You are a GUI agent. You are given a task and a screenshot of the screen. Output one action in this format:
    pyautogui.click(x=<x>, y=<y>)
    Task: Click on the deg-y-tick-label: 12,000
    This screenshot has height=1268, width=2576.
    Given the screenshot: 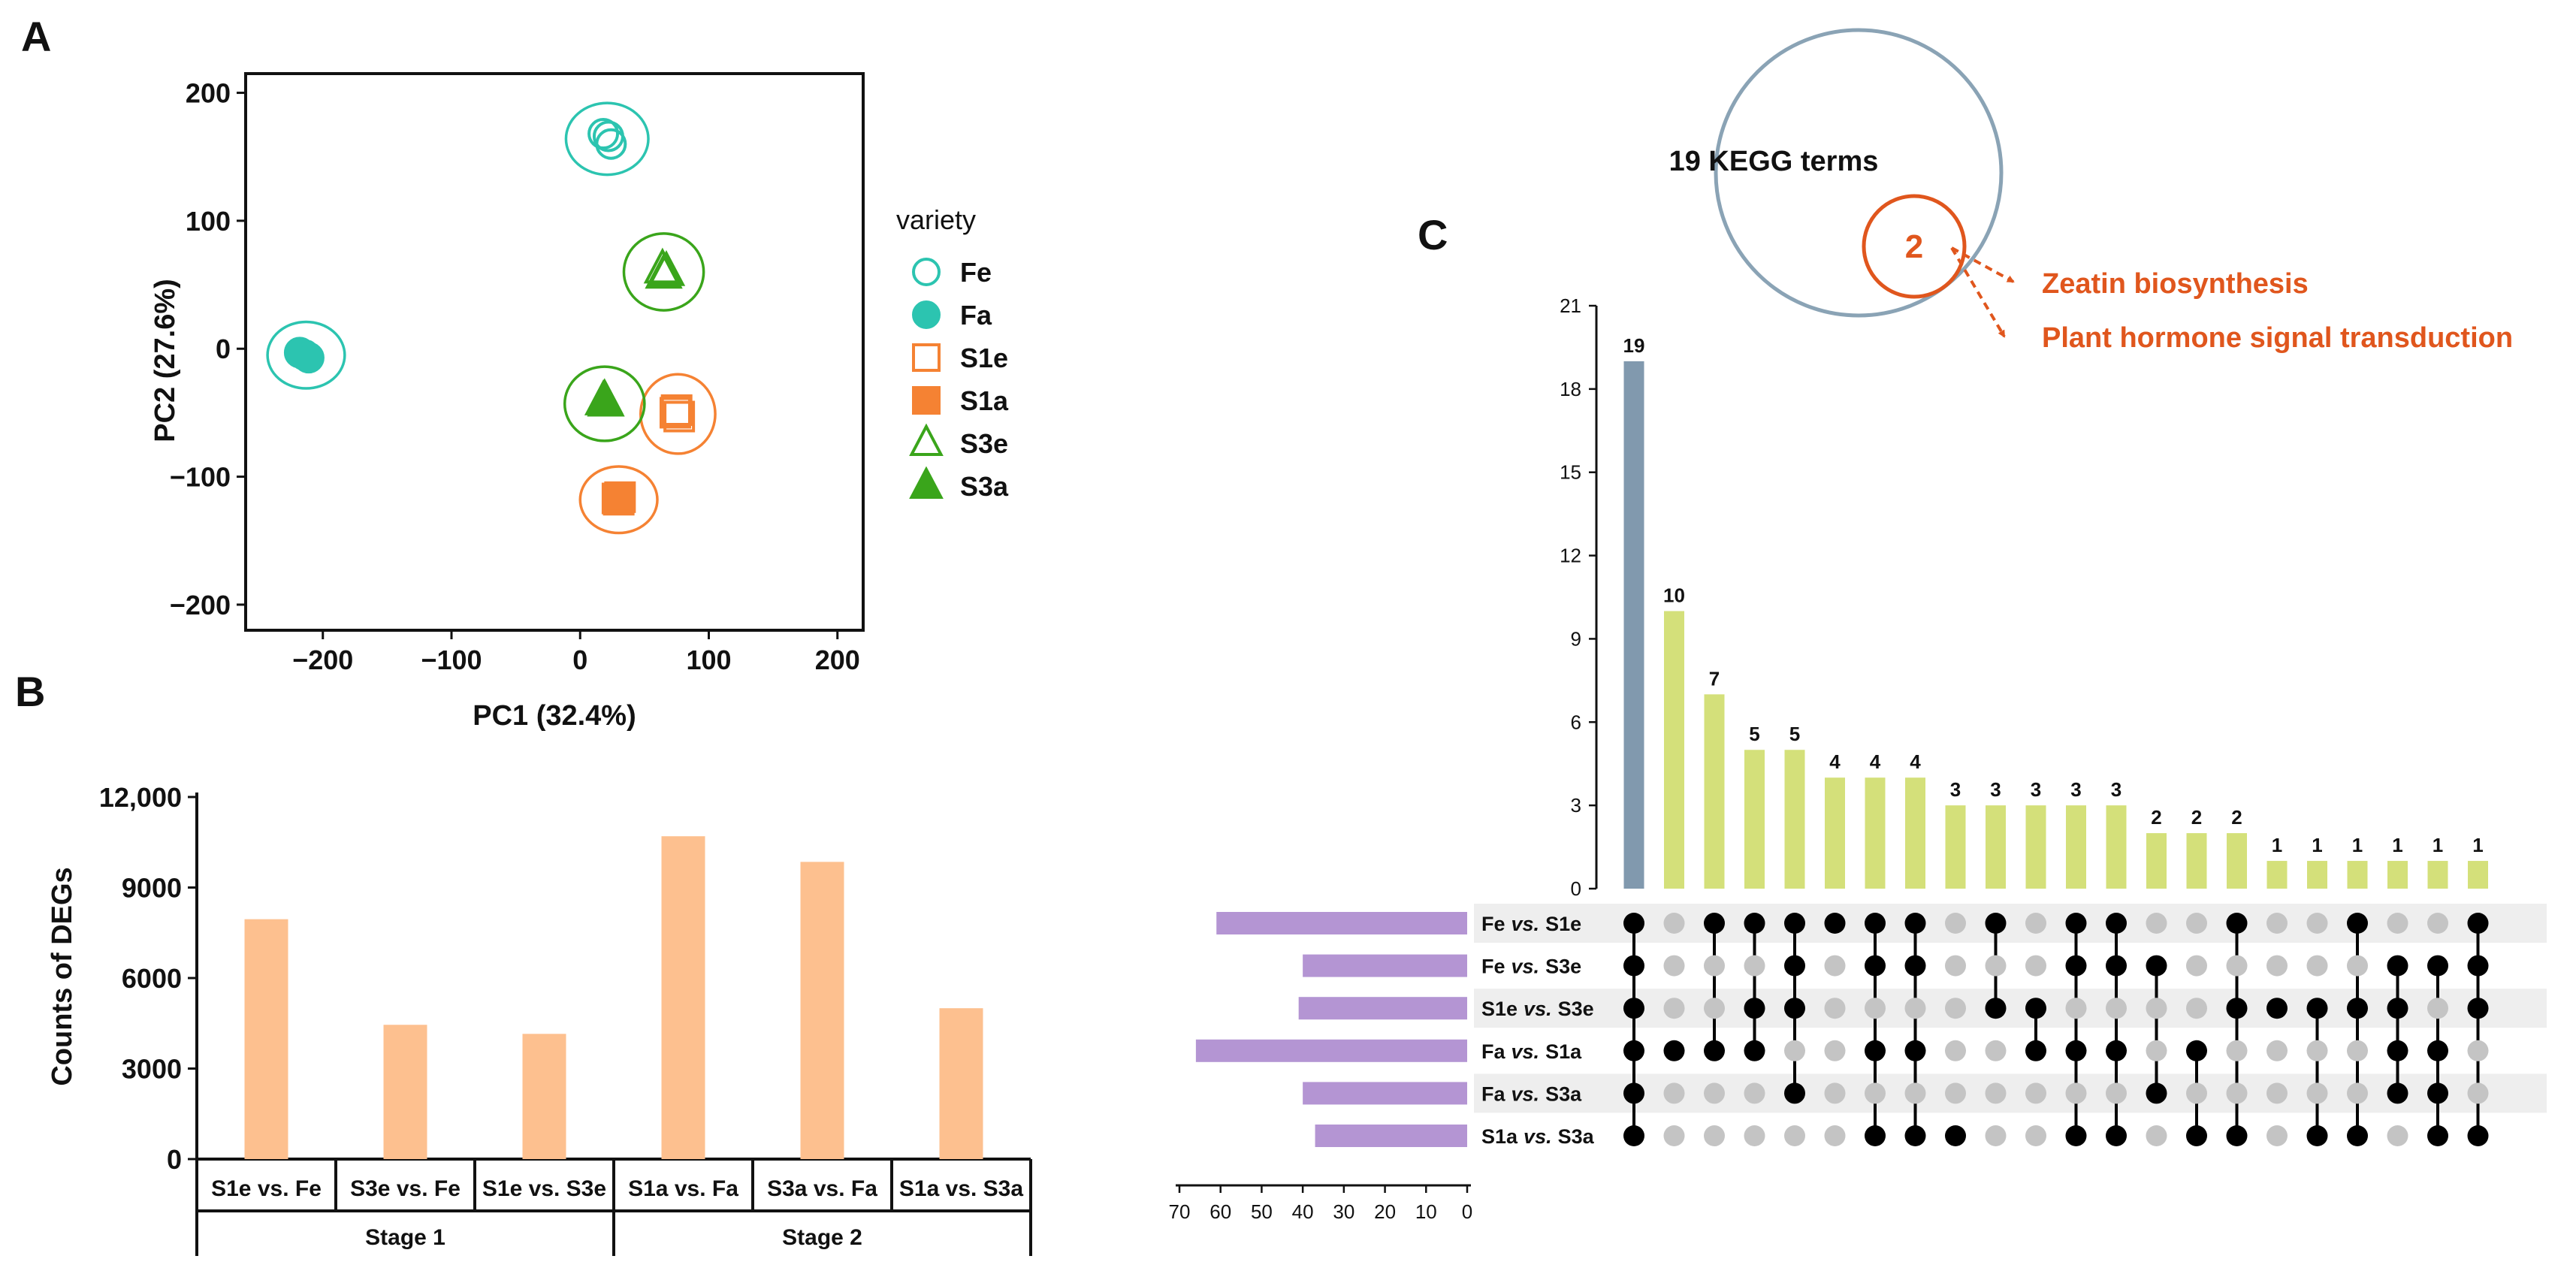 What is the action you would take?
    pyautogui.click(x=140, y=797)
    